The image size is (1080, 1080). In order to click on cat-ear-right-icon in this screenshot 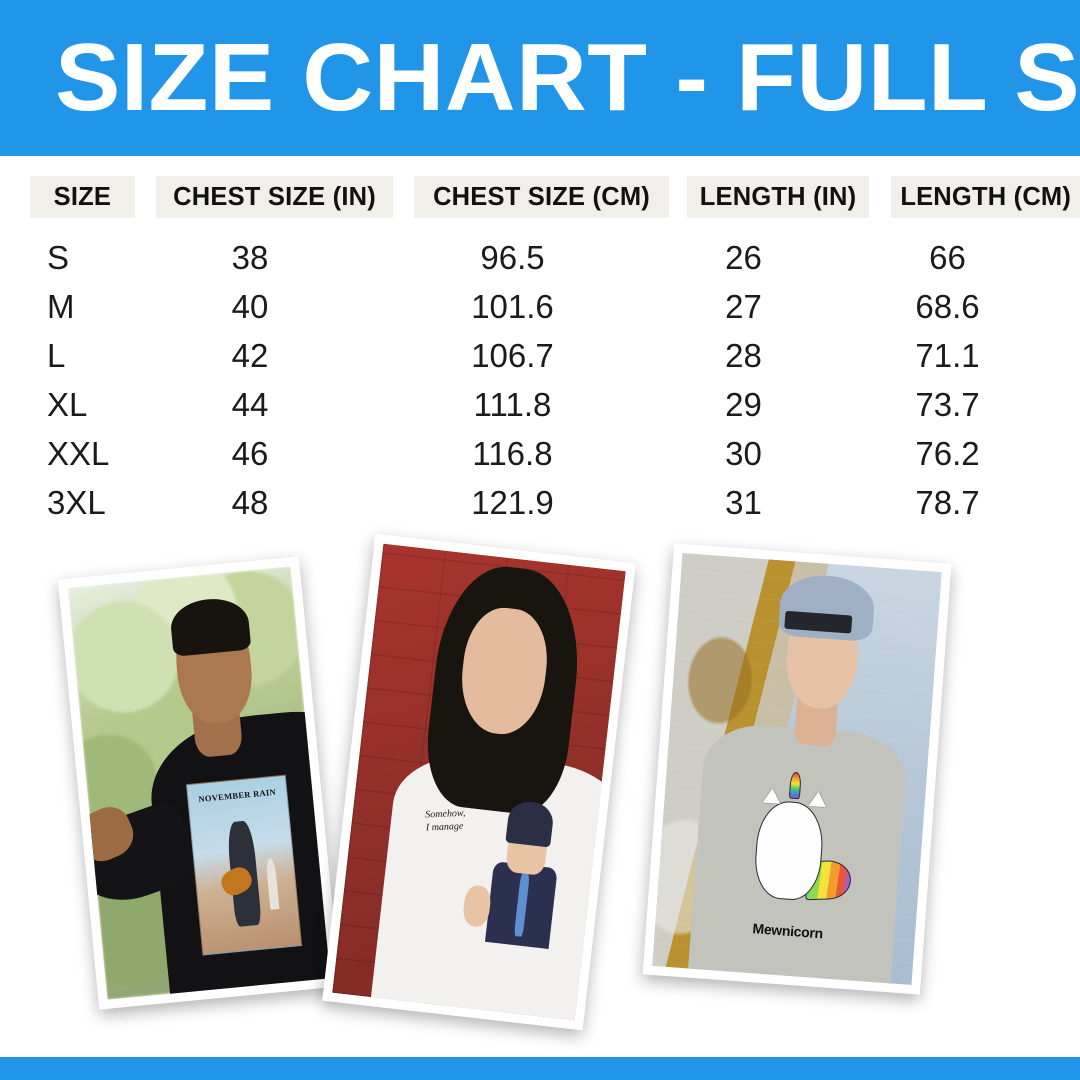, I will do `click(817, 799)`.